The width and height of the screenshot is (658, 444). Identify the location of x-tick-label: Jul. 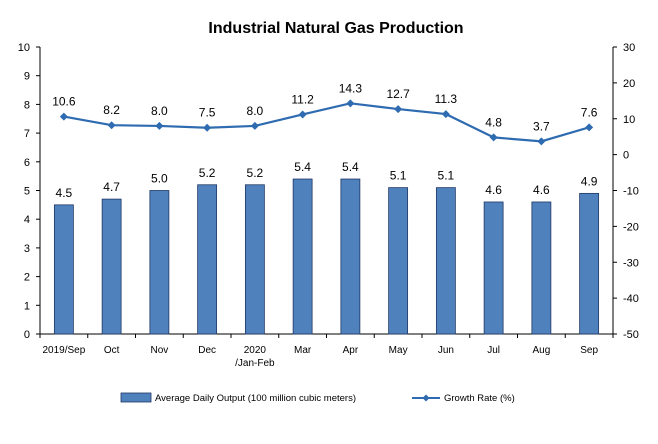
(493, 350).